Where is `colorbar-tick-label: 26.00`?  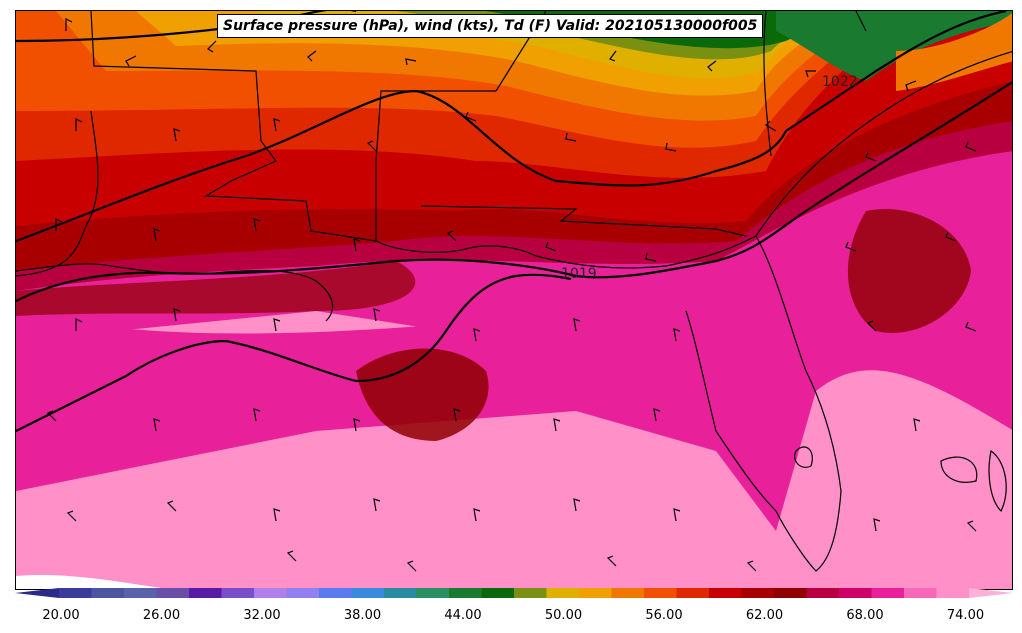 colorbar-tick-label: 26.00 is located at coordinates (161, 615).